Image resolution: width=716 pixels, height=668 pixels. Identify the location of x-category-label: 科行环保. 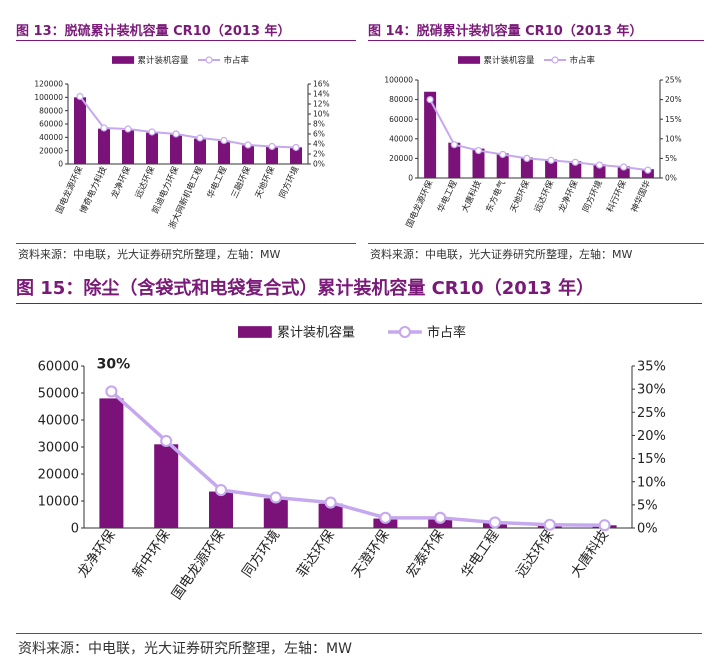
(617, 196).